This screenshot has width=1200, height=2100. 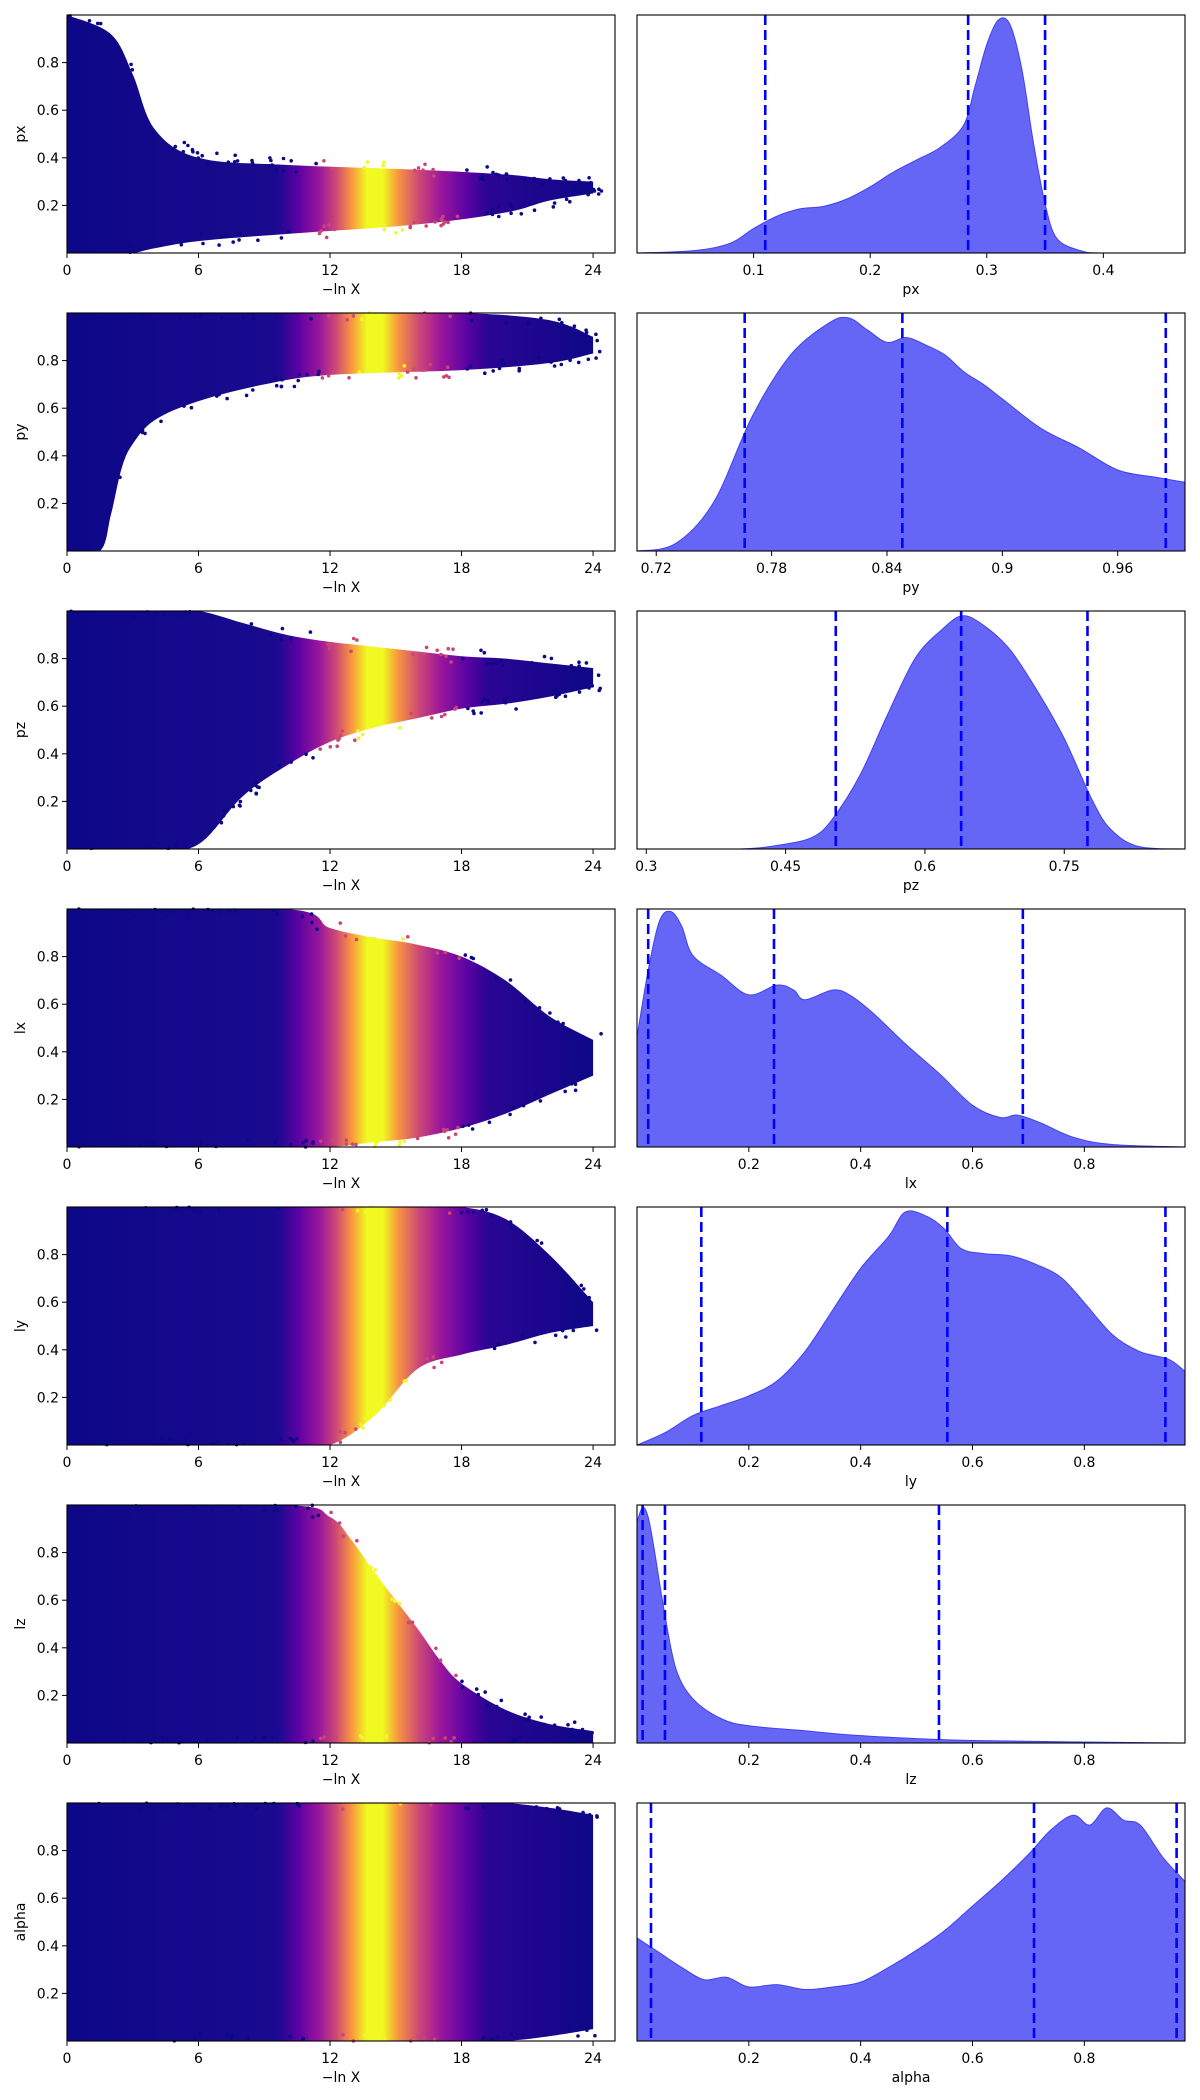 I want to click on x-tick-label: 0.2, so click(x=749, y=1165).